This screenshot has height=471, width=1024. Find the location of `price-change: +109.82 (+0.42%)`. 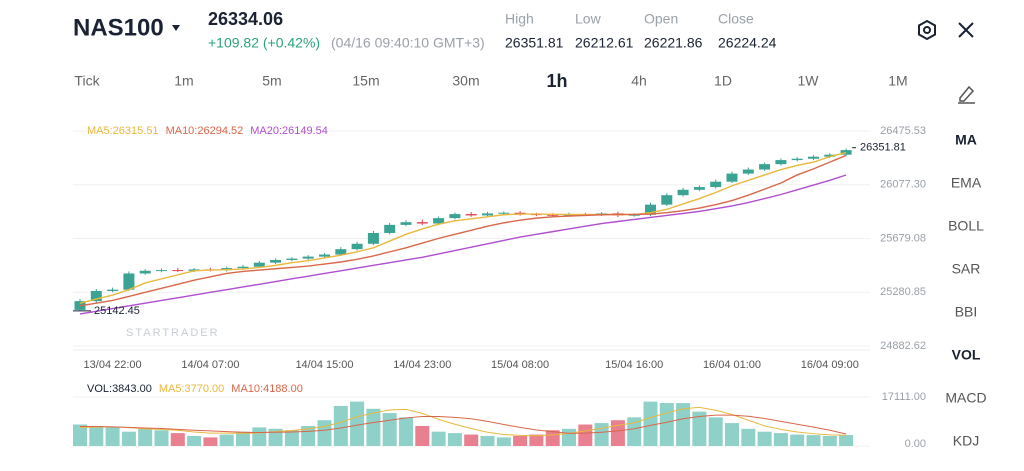

price-change: +109.82 (+0.42%) is located at coordinates (264, 43).